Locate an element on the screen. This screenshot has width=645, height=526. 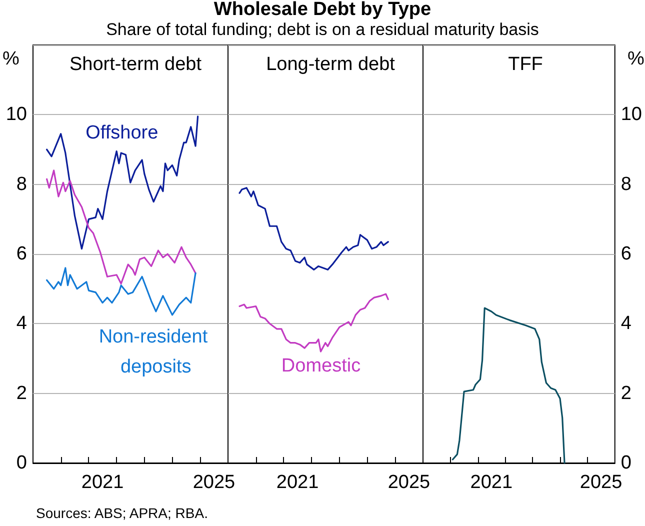
series-label: Domestic is located at coordinates (321, 366).